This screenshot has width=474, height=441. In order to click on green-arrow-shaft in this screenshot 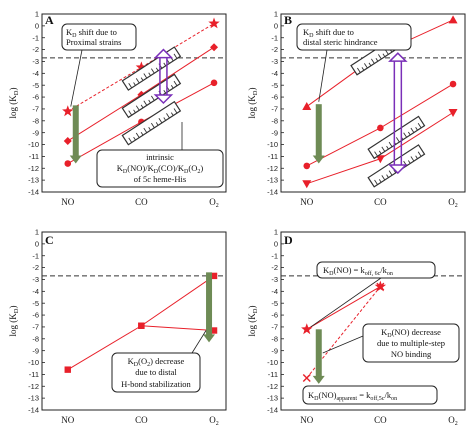, I will do `click(75, 131)`.